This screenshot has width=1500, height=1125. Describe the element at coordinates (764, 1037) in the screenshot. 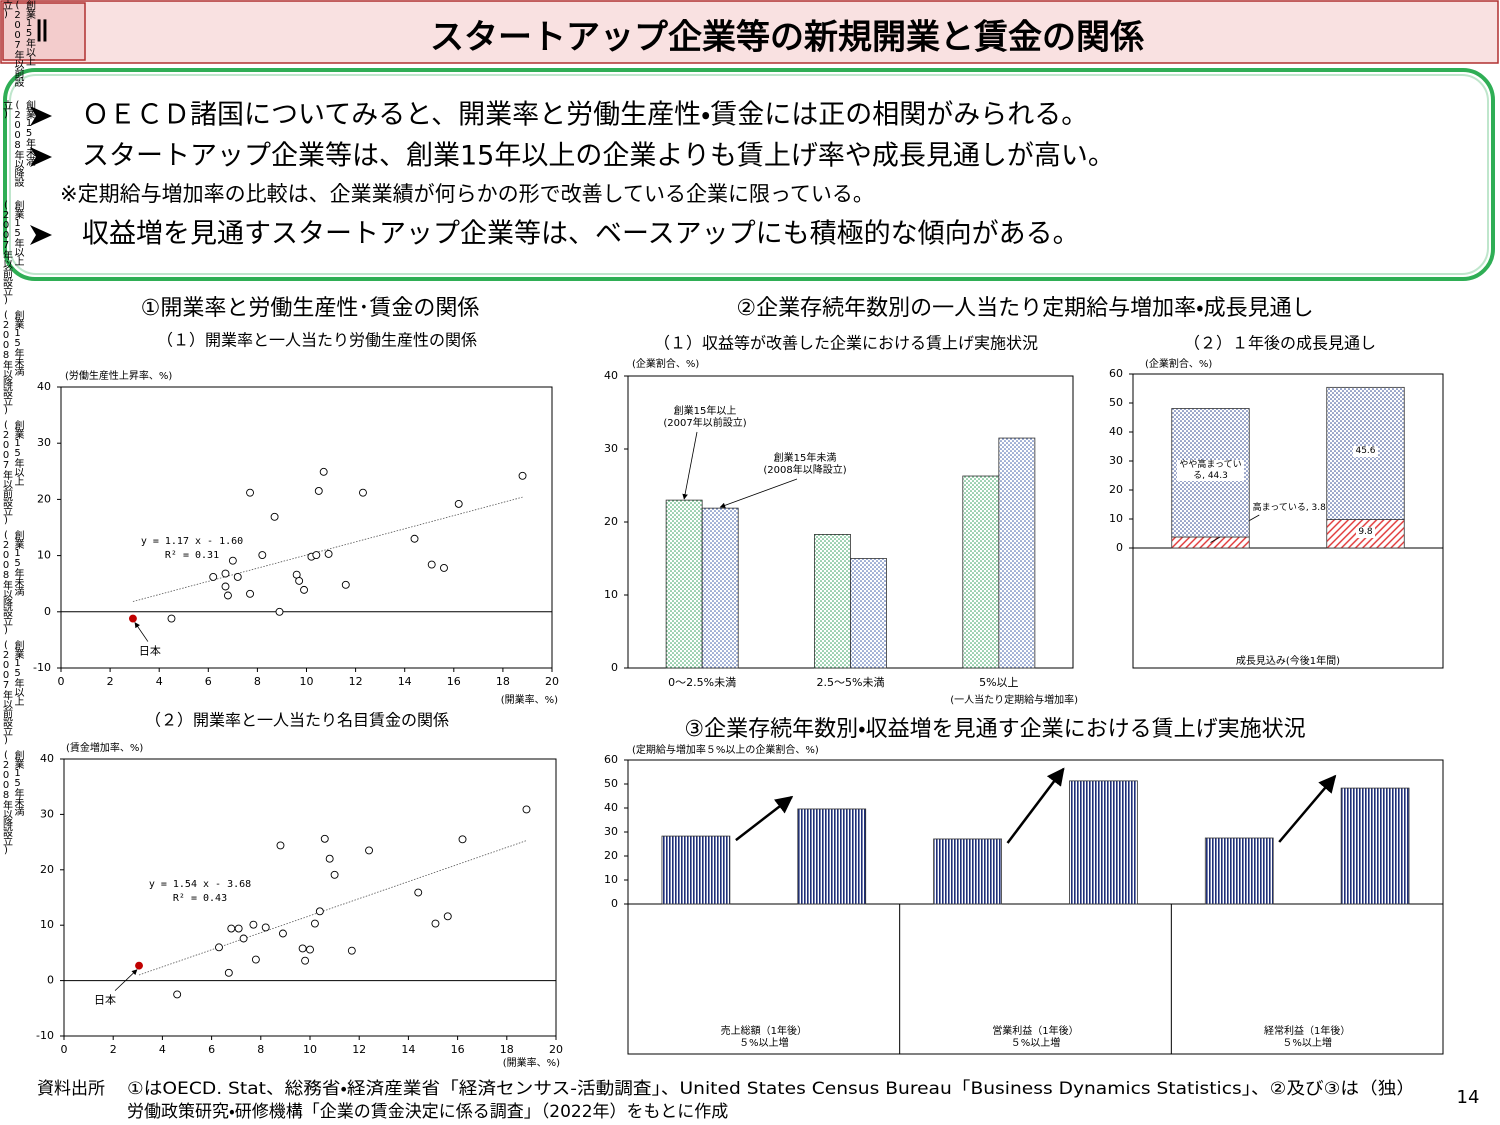

I see `x-tick-label: 売上総額（1年後） ５%以上増` at that location.